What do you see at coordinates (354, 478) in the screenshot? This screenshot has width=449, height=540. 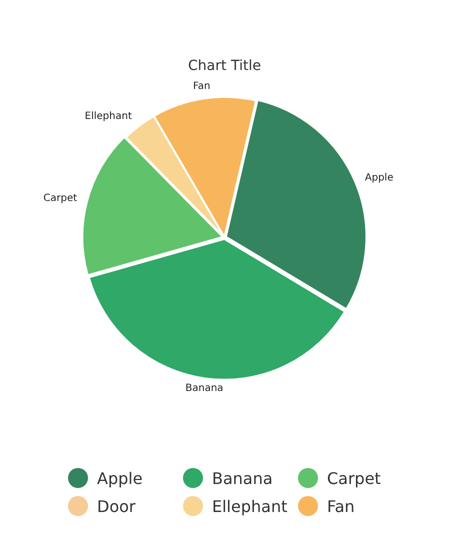 I see `legend-label: Carpet` at bounding box center [354, 478].